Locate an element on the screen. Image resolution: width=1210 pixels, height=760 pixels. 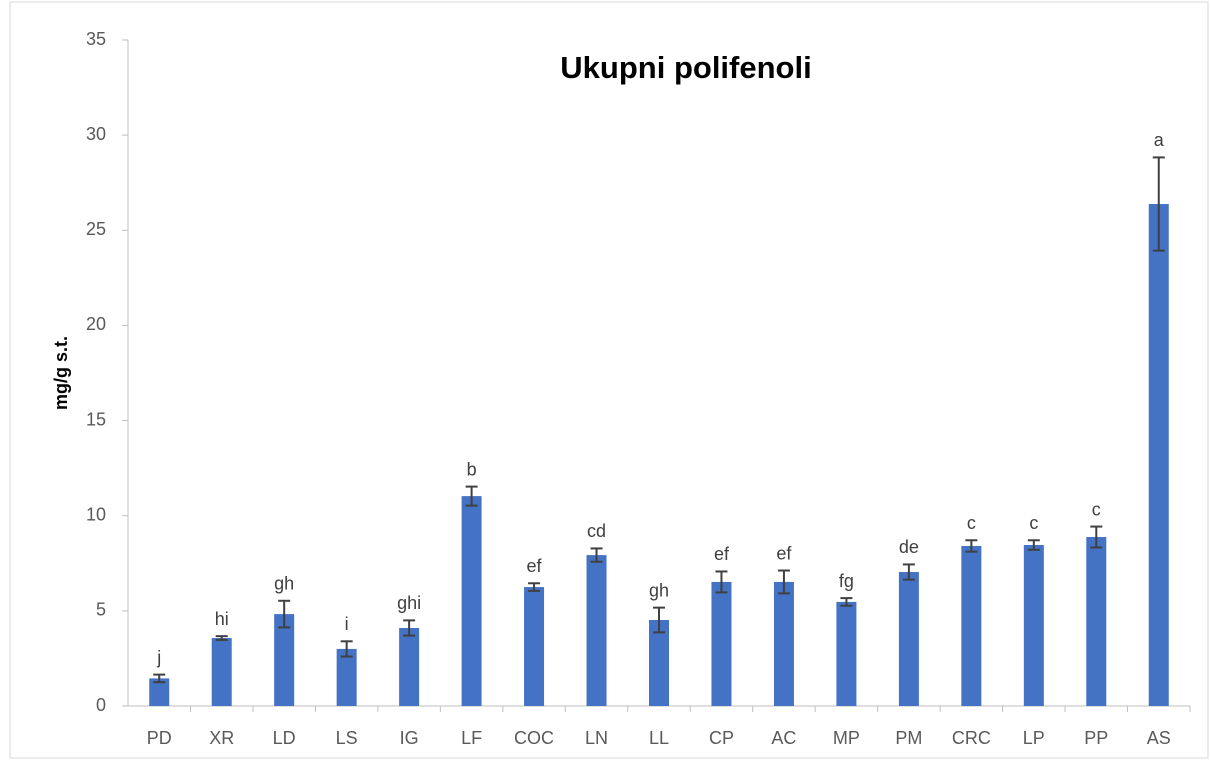
x-tick-label: XR is located at coordinates (221, 738).